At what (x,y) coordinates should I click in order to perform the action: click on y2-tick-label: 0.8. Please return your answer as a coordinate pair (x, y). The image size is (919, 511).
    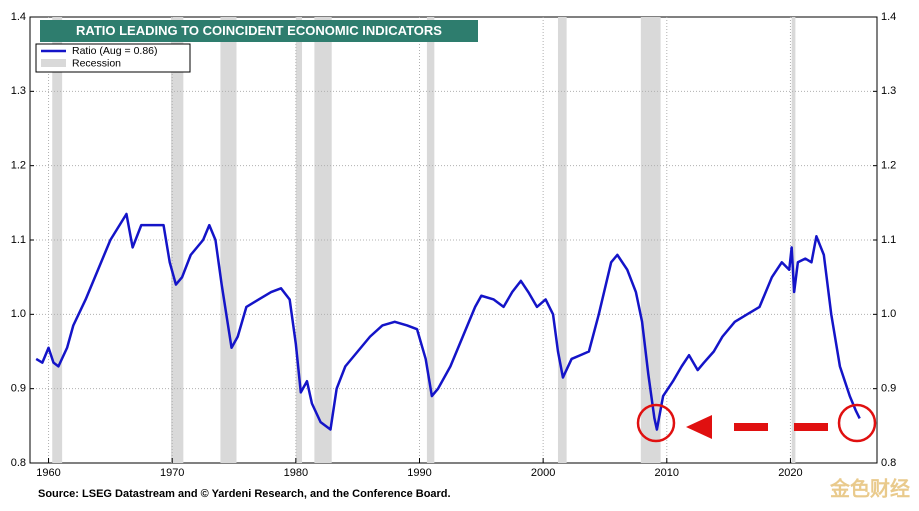
    Looking at the image, I should click on (888, 463).